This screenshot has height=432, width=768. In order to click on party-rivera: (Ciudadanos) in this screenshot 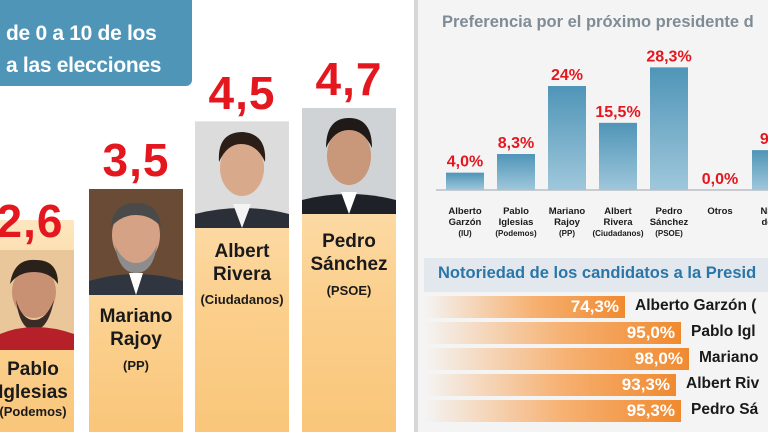, I will do `click(242, 299)`.